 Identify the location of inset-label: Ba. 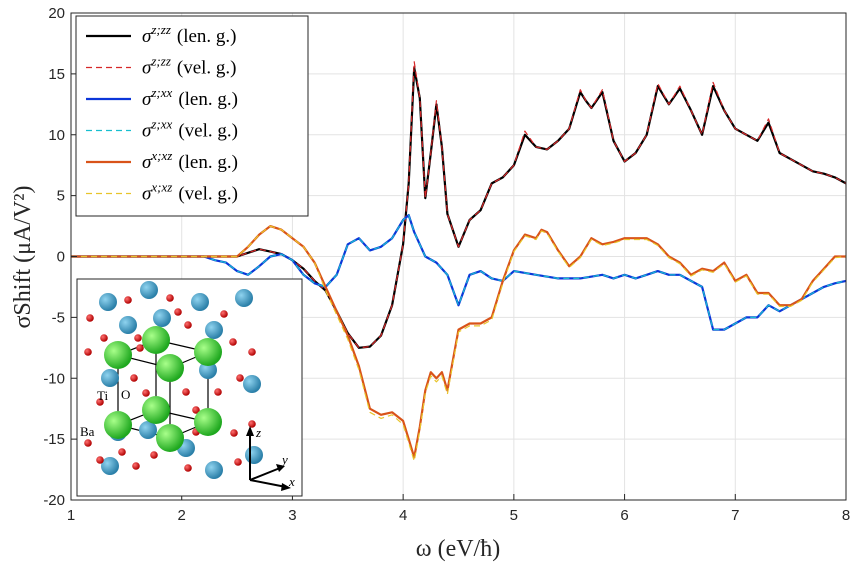
(87, 431).